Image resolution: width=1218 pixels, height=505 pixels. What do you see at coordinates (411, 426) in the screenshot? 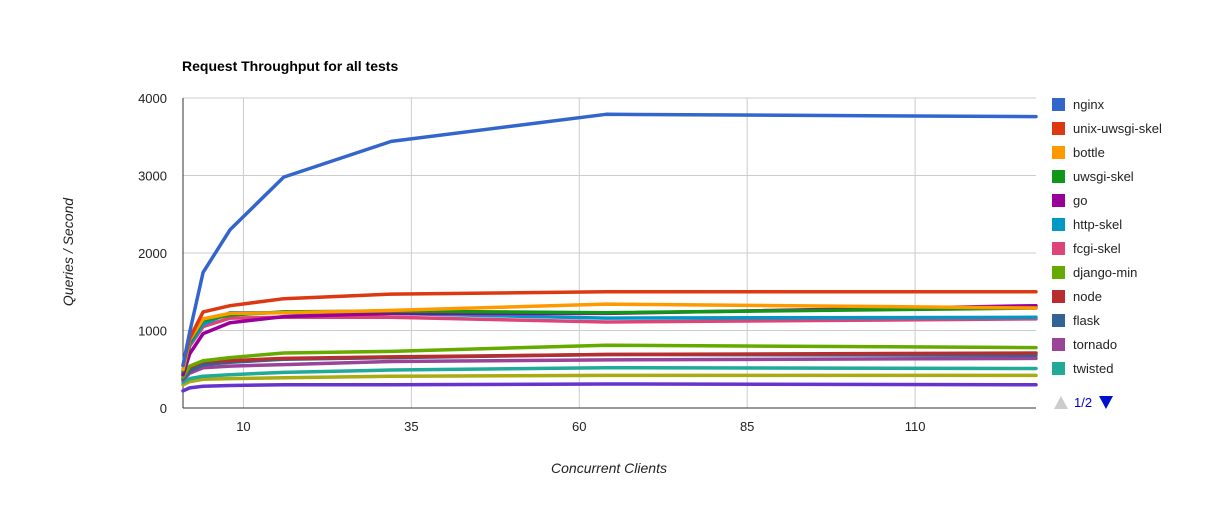
I see `x-tick-label: 35` at bounding box center [411, 426].